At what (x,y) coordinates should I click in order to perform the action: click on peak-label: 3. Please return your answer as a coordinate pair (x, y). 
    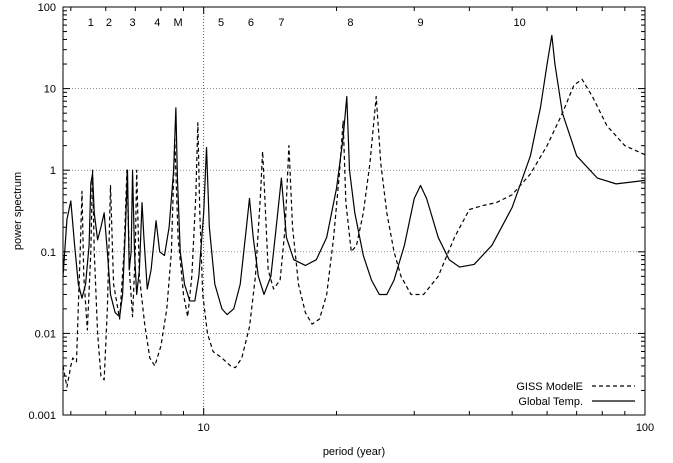
    Looking at the image, I should click on (132, 23).